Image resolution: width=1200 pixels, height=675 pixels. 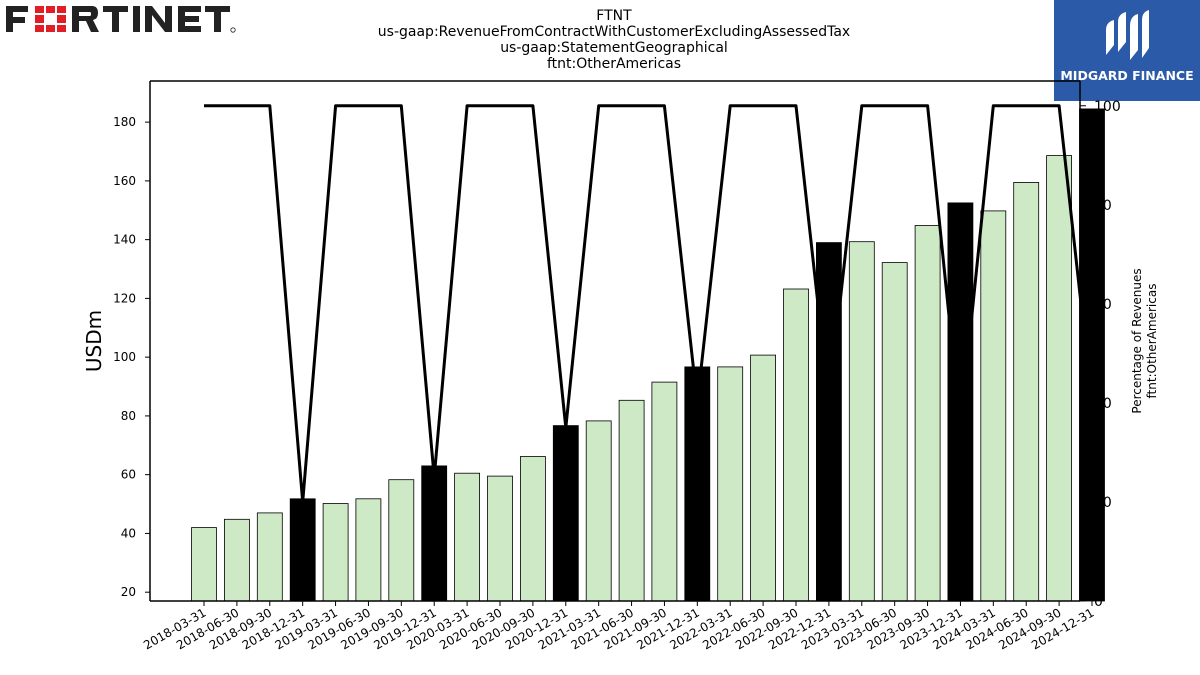 I want to click on y-tick-label: 160, so click(x=124, y=181).